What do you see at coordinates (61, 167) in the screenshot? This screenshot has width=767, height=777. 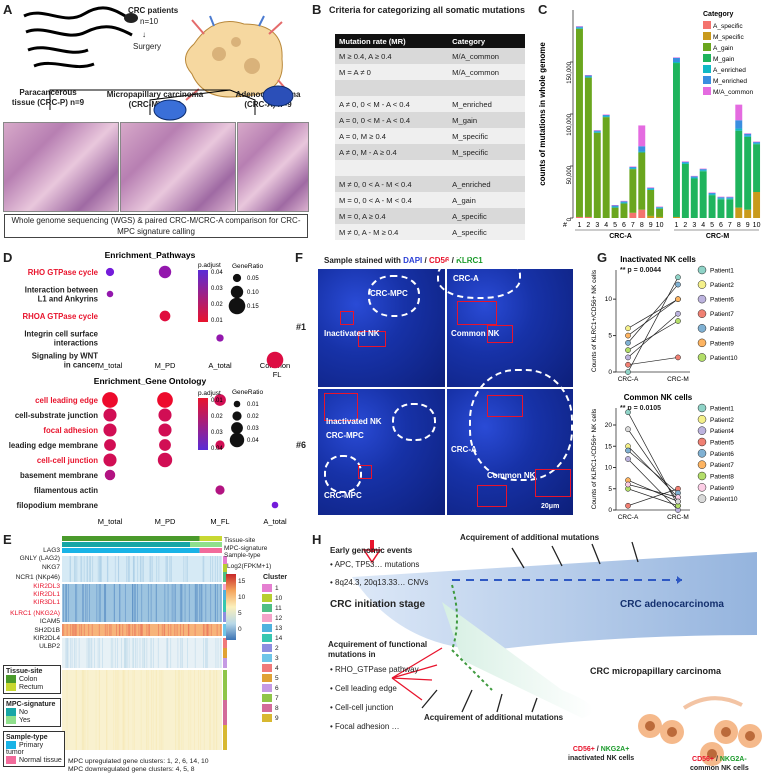 I see `histology-crc-p` at bounding box center [61, 167].